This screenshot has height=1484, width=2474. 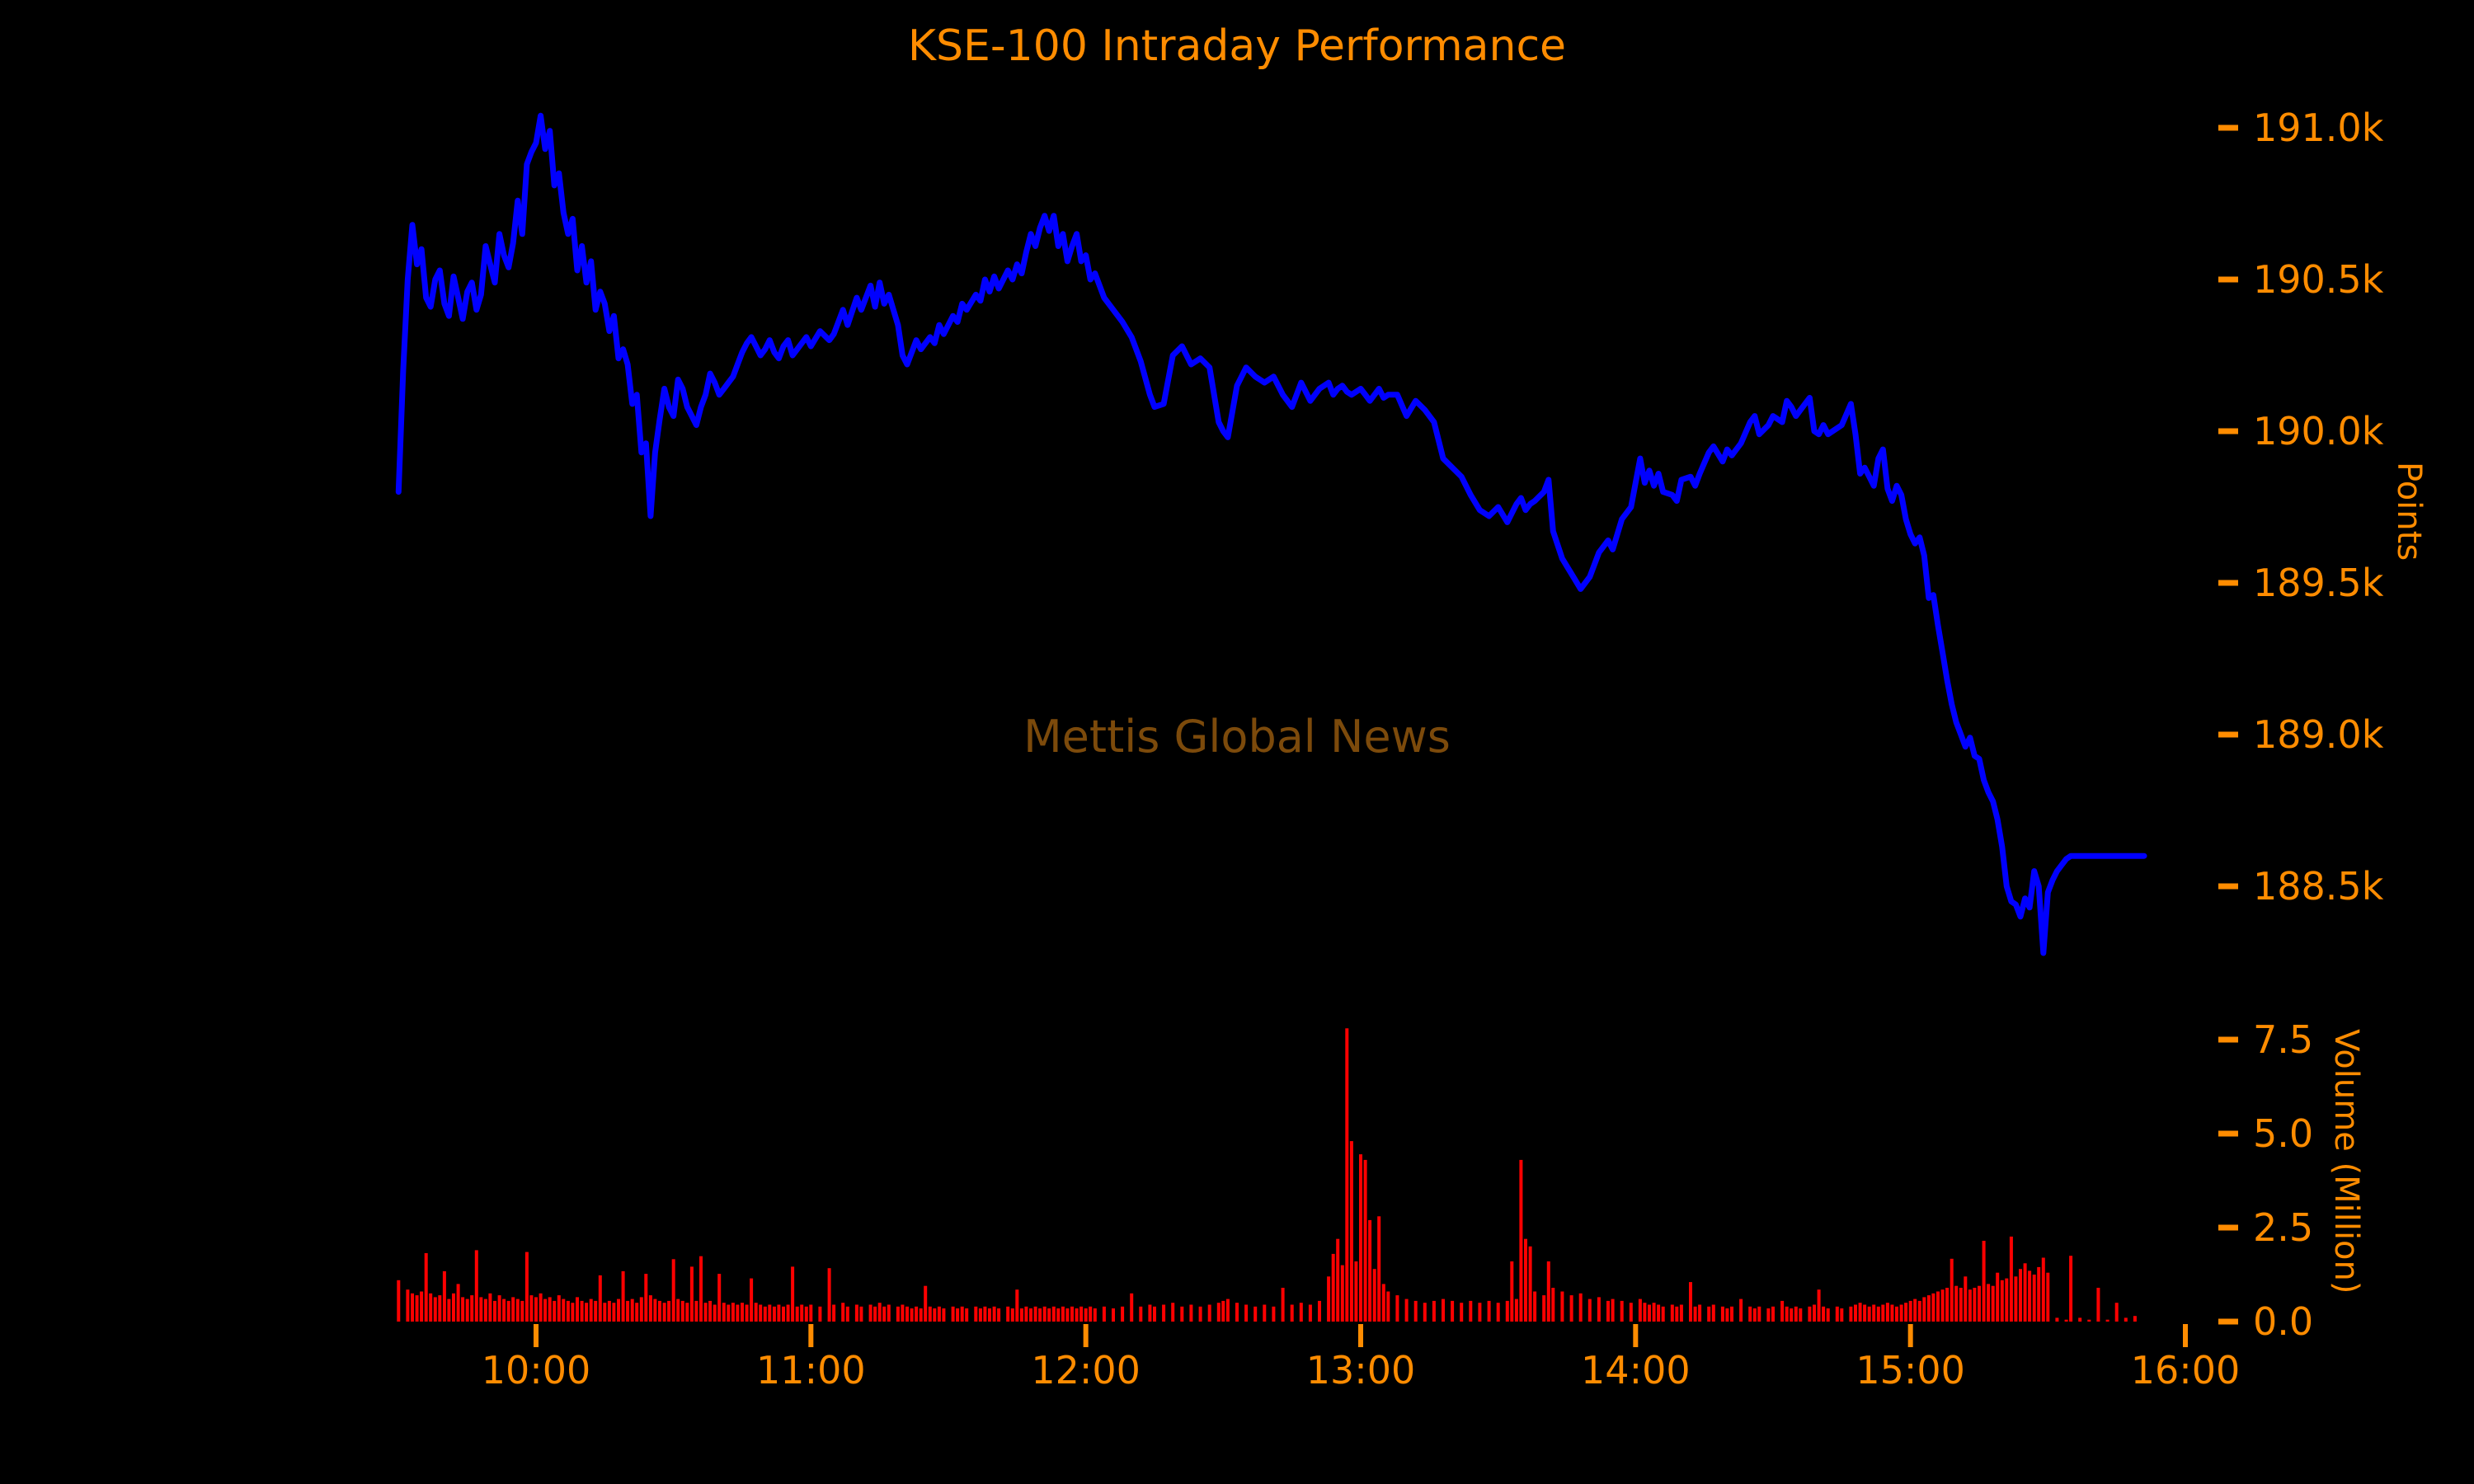 I want to click on time-tick-label: 15:00, so click(x=1910, y=1370).